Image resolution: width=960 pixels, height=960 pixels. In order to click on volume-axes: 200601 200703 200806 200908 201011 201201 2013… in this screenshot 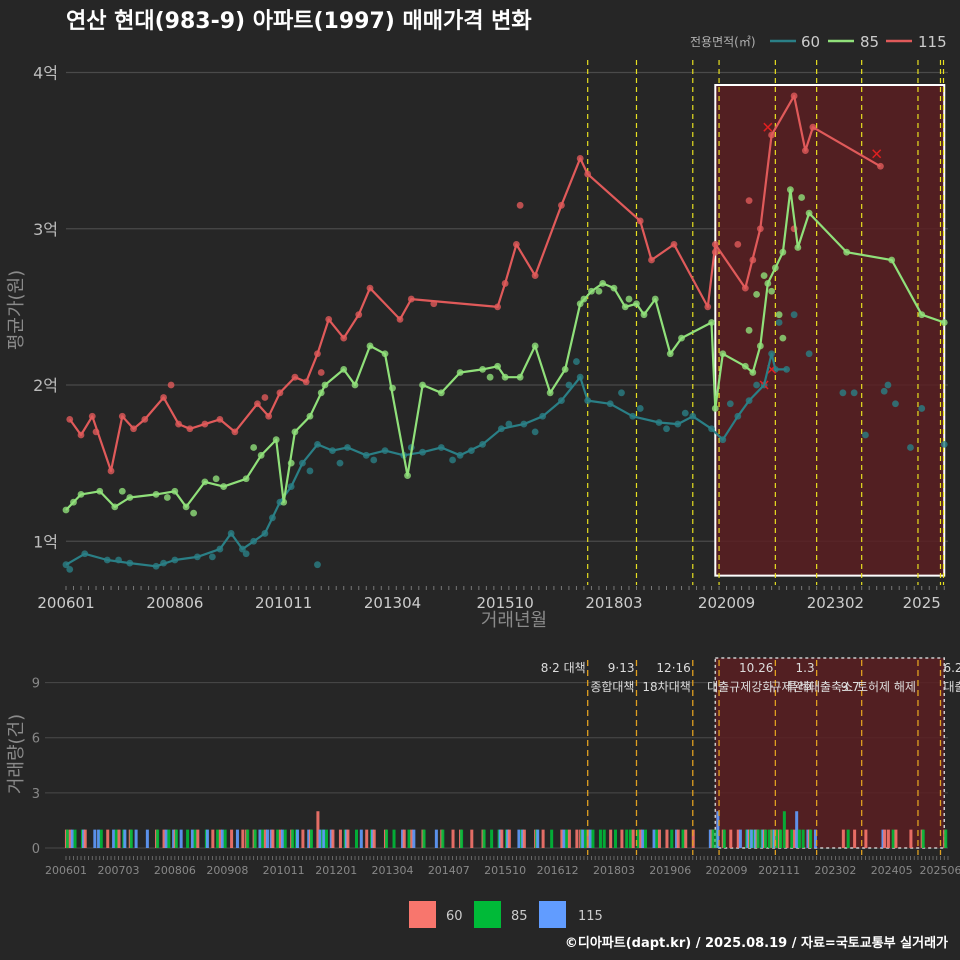, I will do `click(502, 866)`.